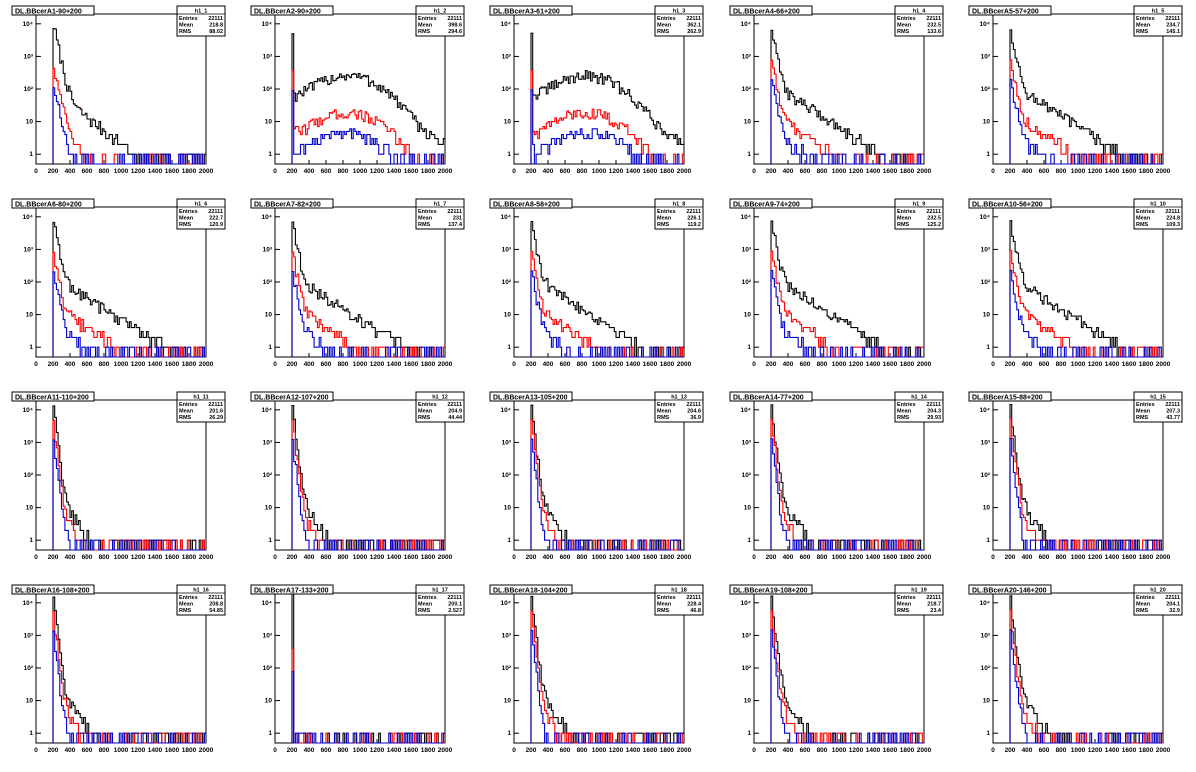 This screenshot has height=772, width=1196. What do you see at coordinates (440, 591) in the screenshot?
I see `stats-name: h1_17` at bounding box center [440, 591].